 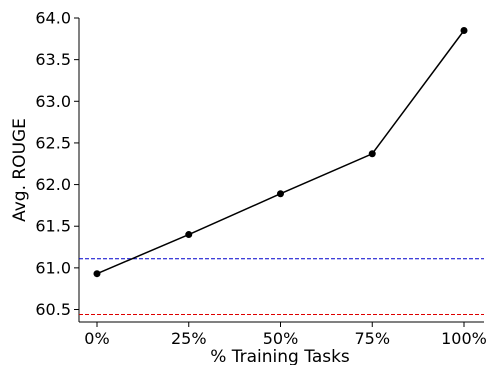 I want to click on x-tick-label: 50%, so click(x=281, y=338).